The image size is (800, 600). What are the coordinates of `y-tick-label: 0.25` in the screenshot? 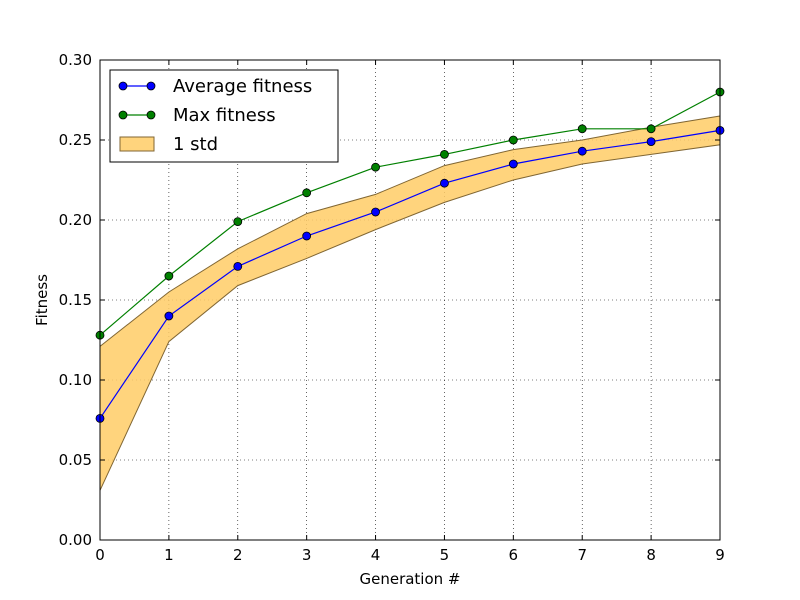 It's located at (75, 140).